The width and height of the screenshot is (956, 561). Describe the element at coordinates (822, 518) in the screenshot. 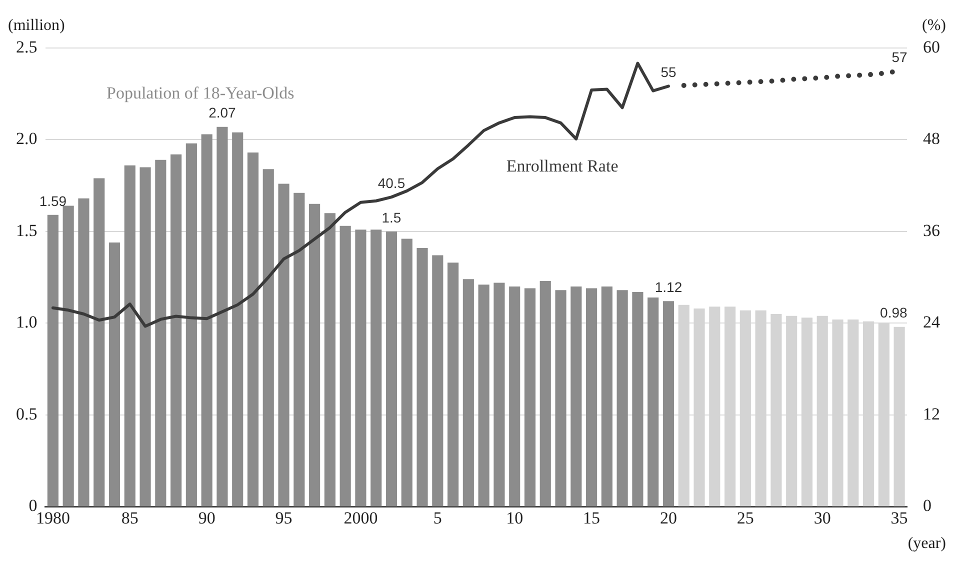

I see `x-tick-label: 30` at that location.